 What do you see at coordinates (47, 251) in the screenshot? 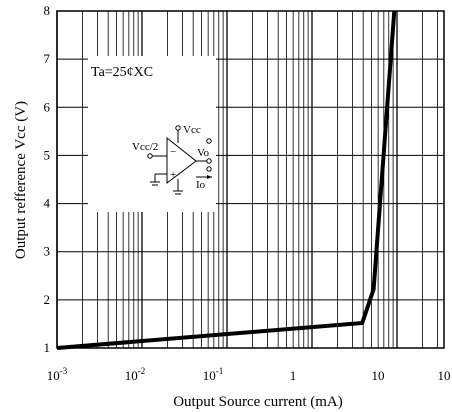
I see `y-tick-label: 3` at bounding box center [47, 251].